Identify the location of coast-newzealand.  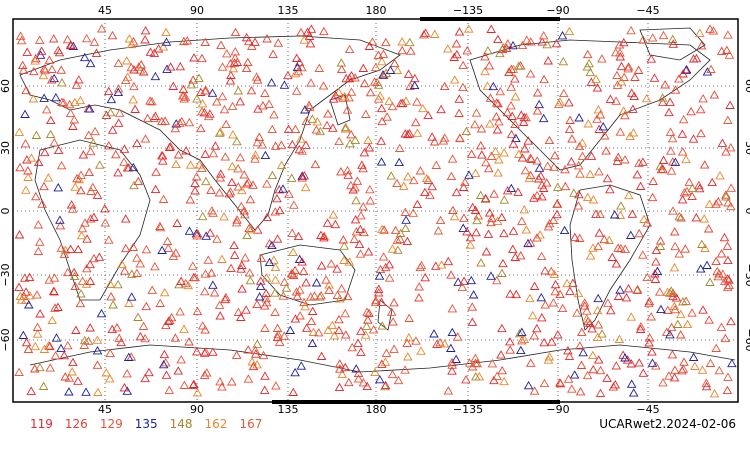
(385, 315).